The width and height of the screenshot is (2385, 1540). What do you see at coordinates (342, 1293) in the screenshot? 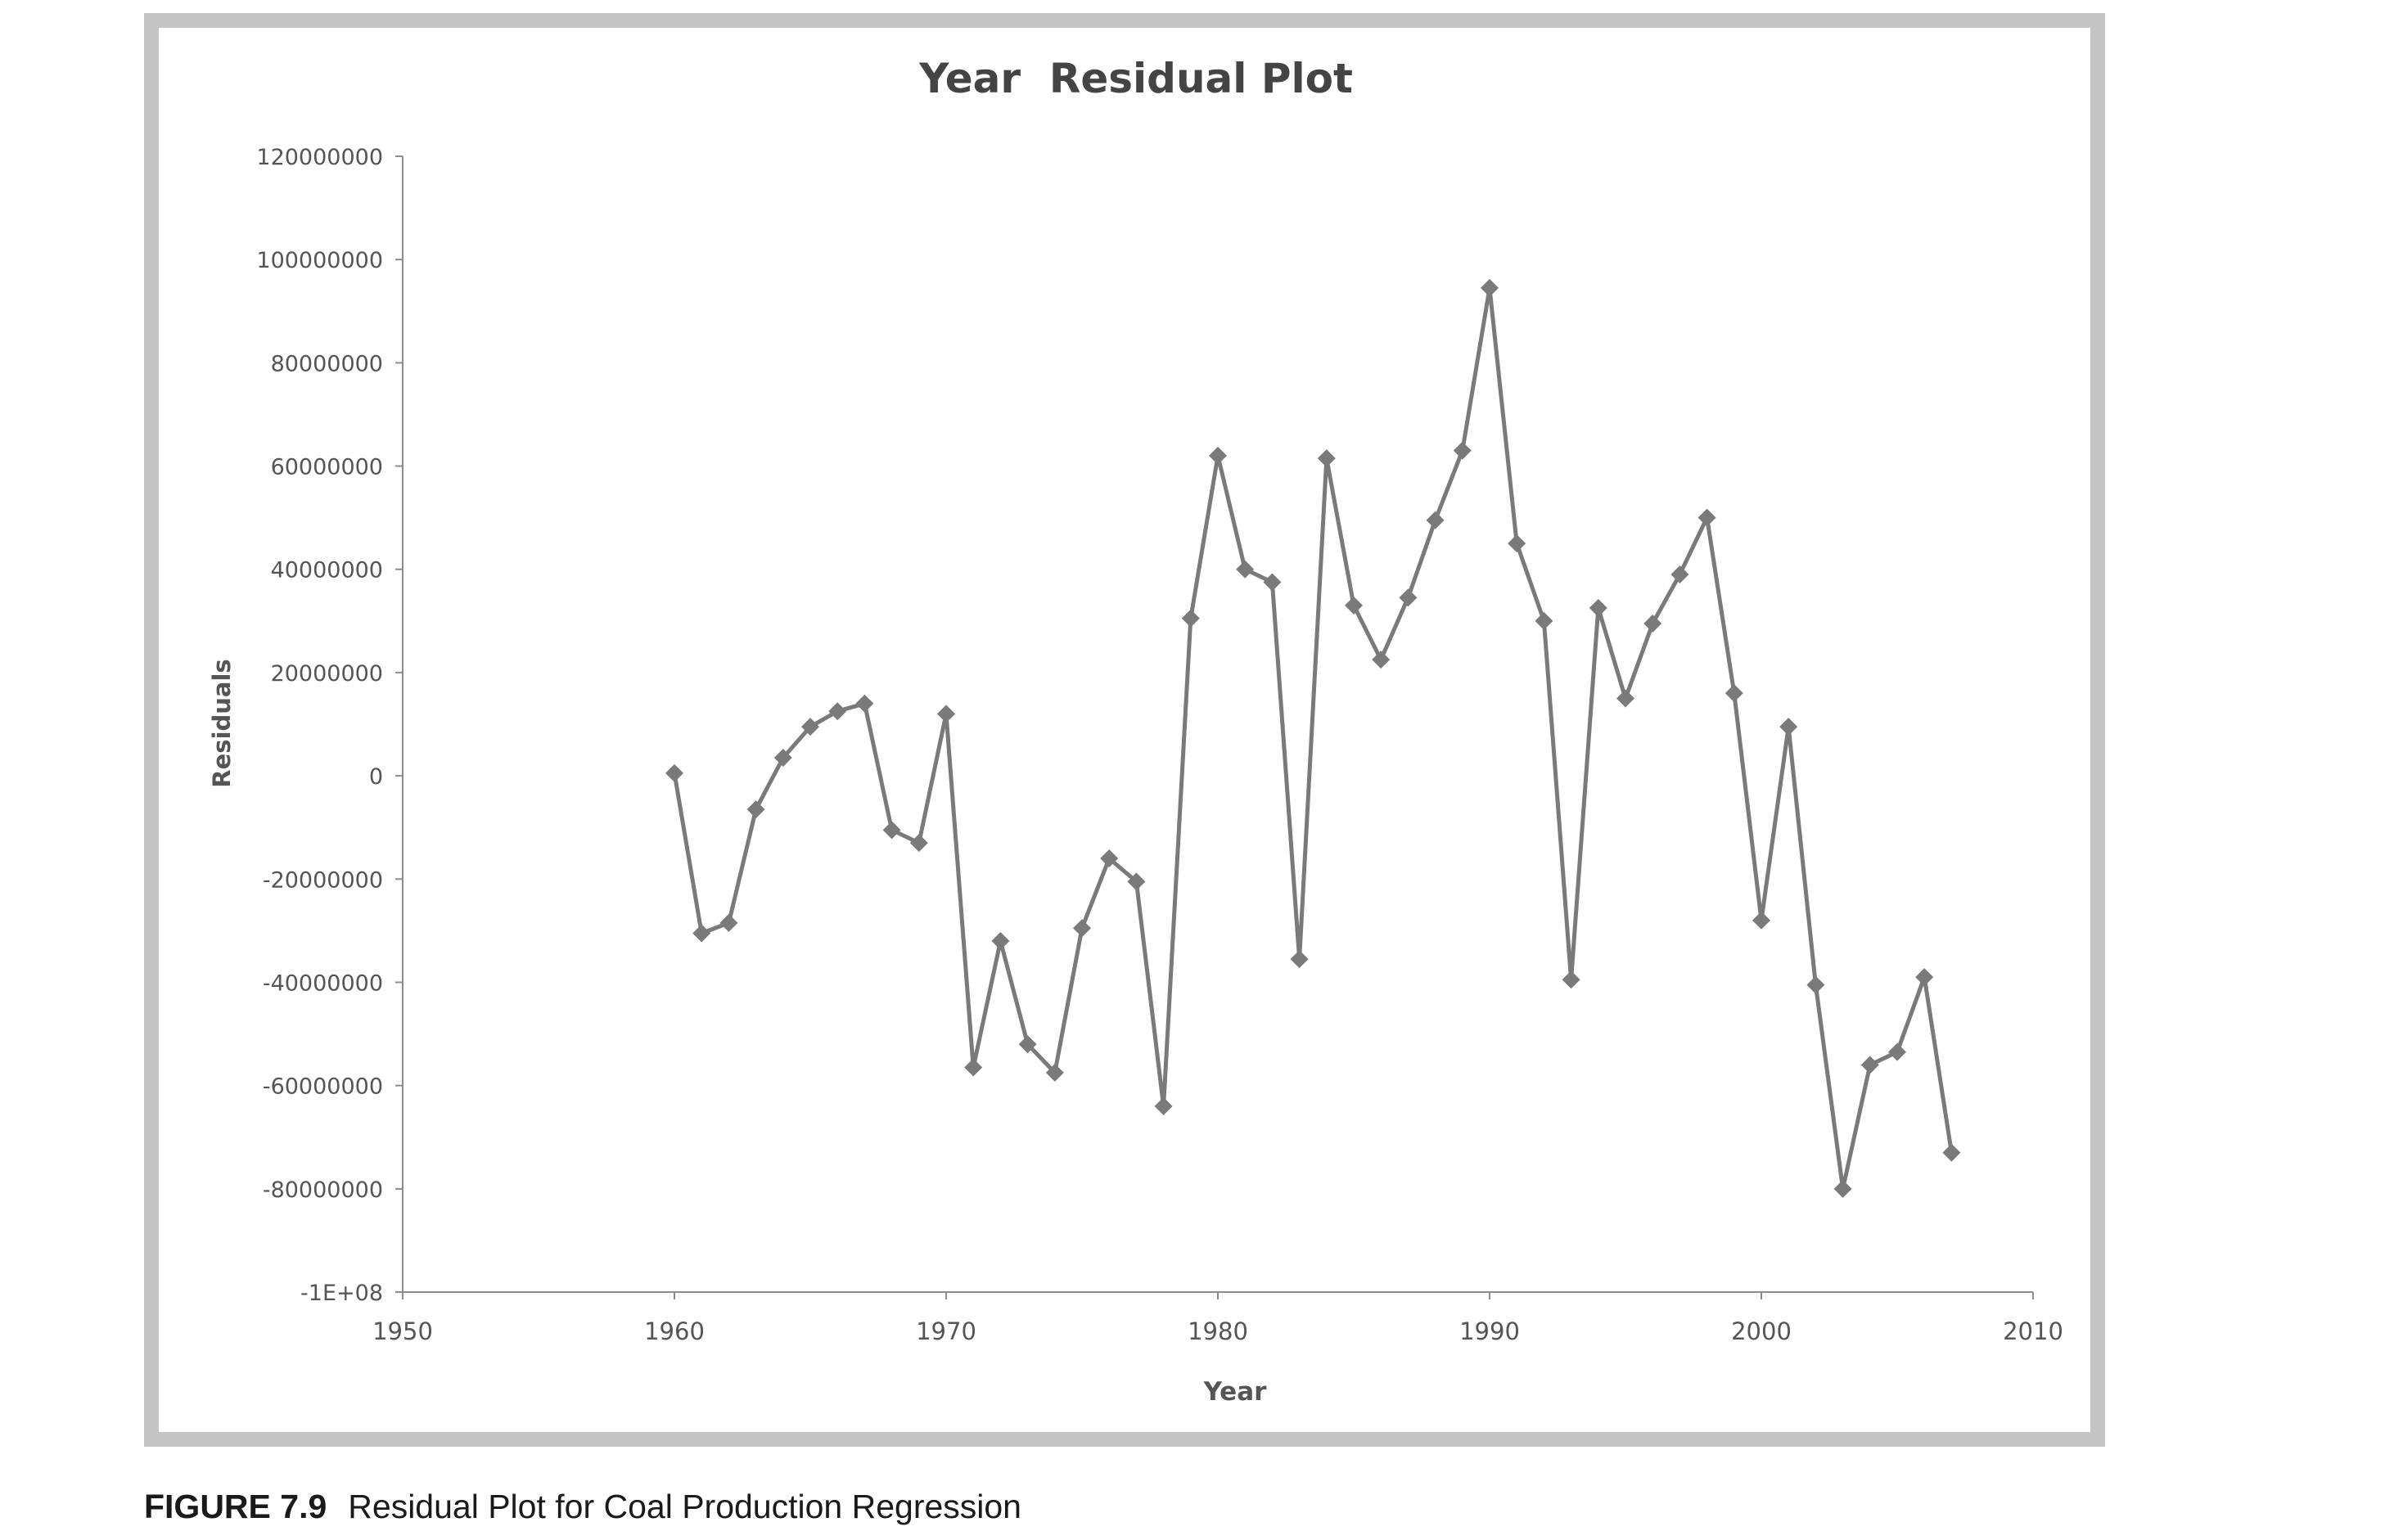
I see `y-tick-label: -1E+08` at bounding box center [342, 1293].